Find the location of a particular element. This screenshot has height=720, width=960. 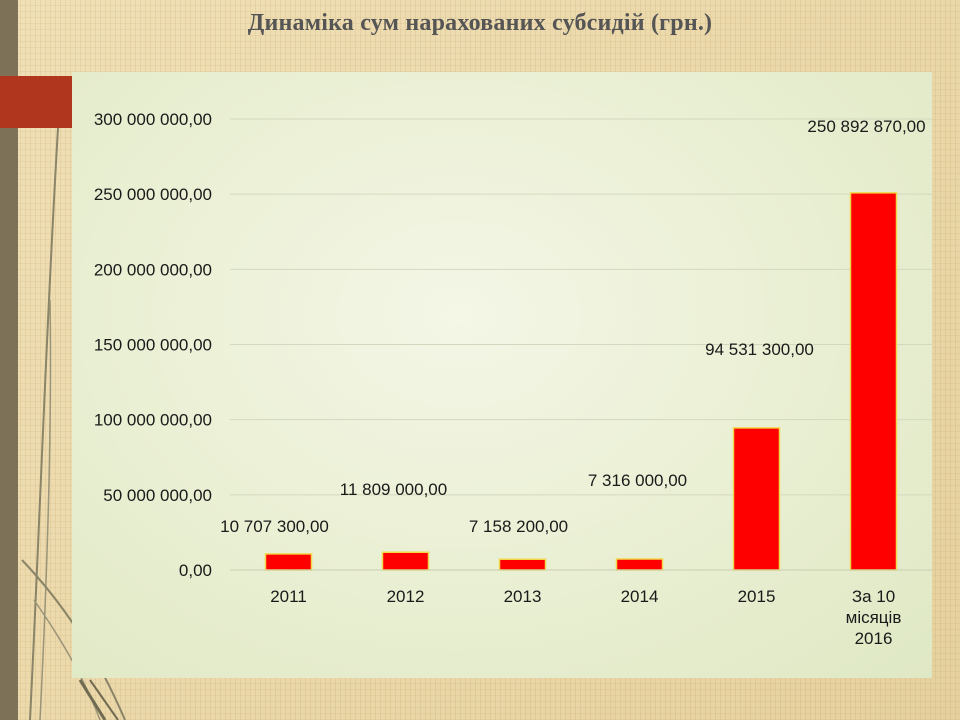

left-side-band is located at coordinates (9, 360).